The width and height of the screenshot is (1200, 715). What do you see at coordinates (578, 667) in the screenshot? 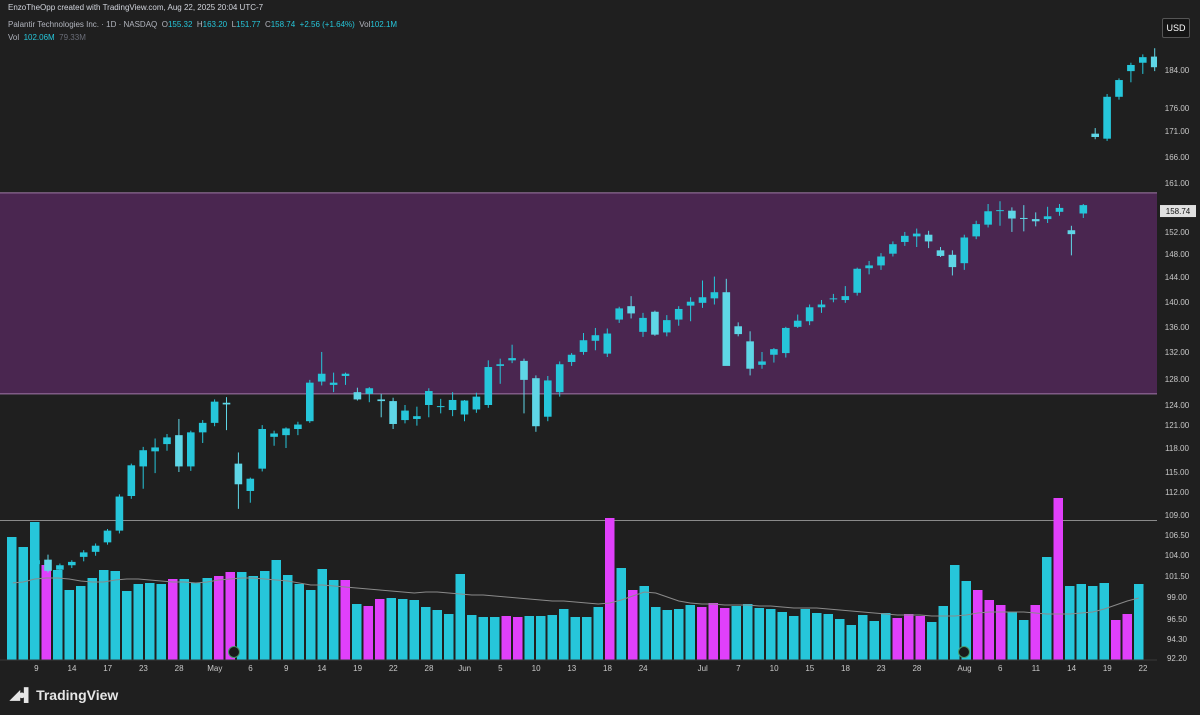
I see `time-axis-bg` at bounding box center [578, 667].